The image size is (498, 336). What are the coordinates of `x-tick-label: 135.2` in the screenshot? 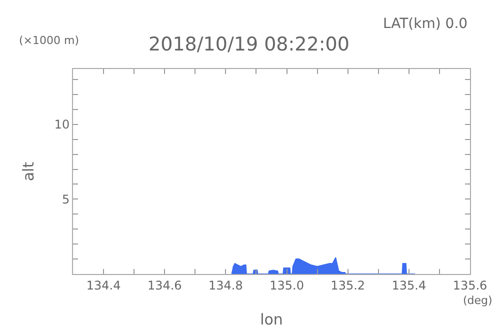 It's located at (348, 285).